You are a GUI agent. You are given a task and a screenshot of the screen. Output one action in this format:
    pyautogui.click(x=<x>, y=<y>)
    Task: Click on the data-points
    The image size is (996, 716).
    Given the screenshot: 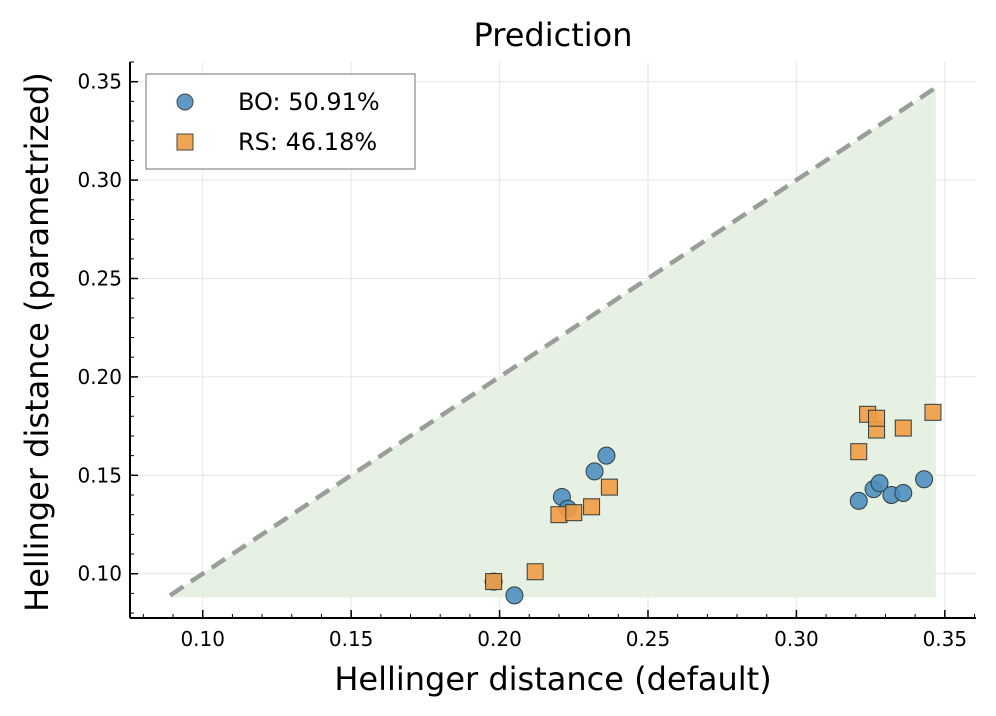 What is the action you would take?
    pyautogui.click(x=713, y=504)
    